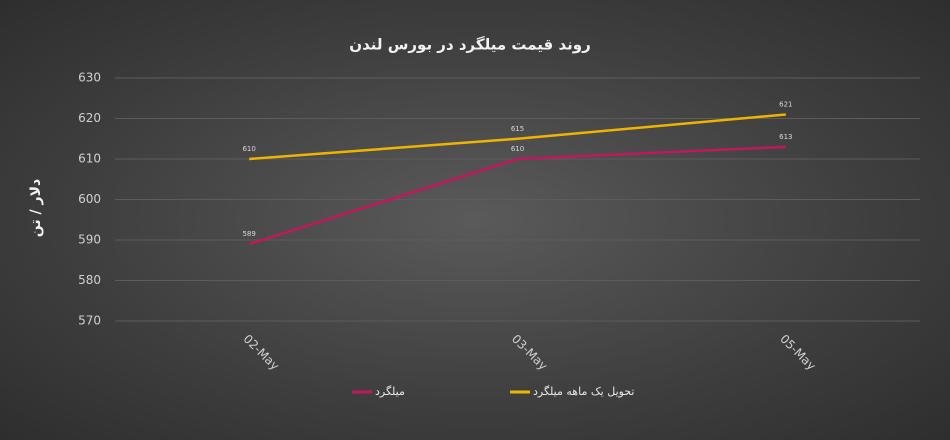 The image size is (950, 440). What do you see at coordinates (89, 159) in the screenshot?
I see `y-tick-label: 610` at bounding box center [89, 159].